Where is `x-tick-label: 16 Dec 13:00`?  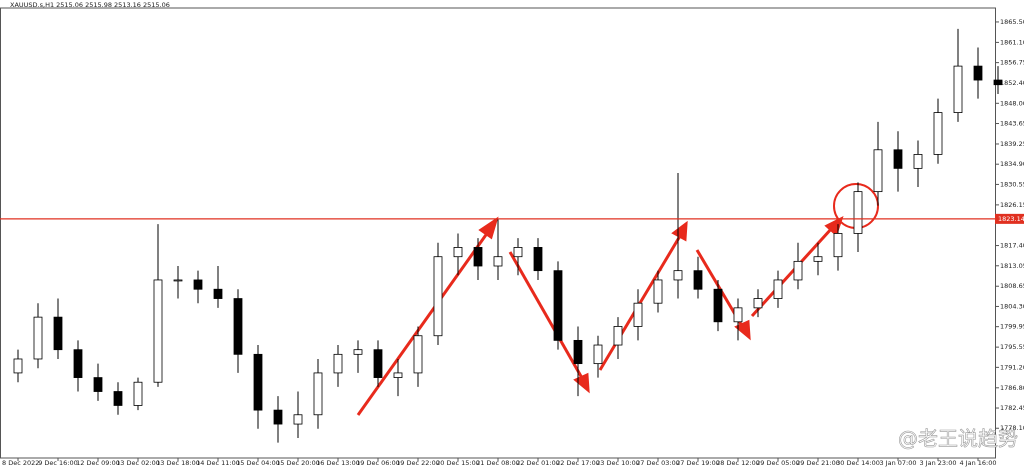 x-tick-label: 16 Dec 13:00 is located at coordinates (338, 463).